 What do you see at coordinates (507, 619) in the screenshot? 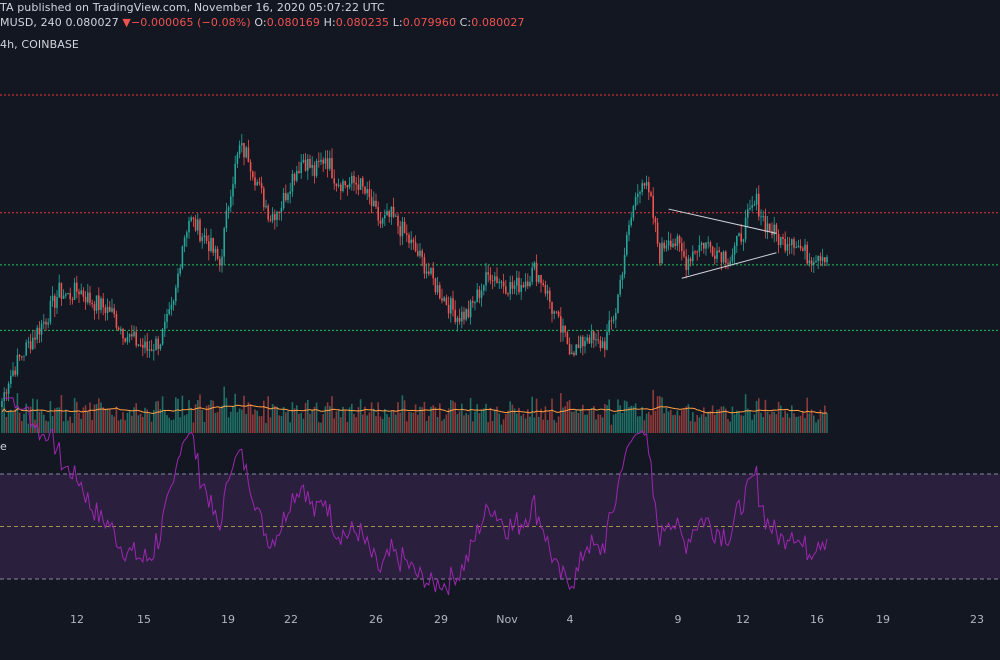
I see `x-tick-label: Nov` at bounding box center [507, 619].